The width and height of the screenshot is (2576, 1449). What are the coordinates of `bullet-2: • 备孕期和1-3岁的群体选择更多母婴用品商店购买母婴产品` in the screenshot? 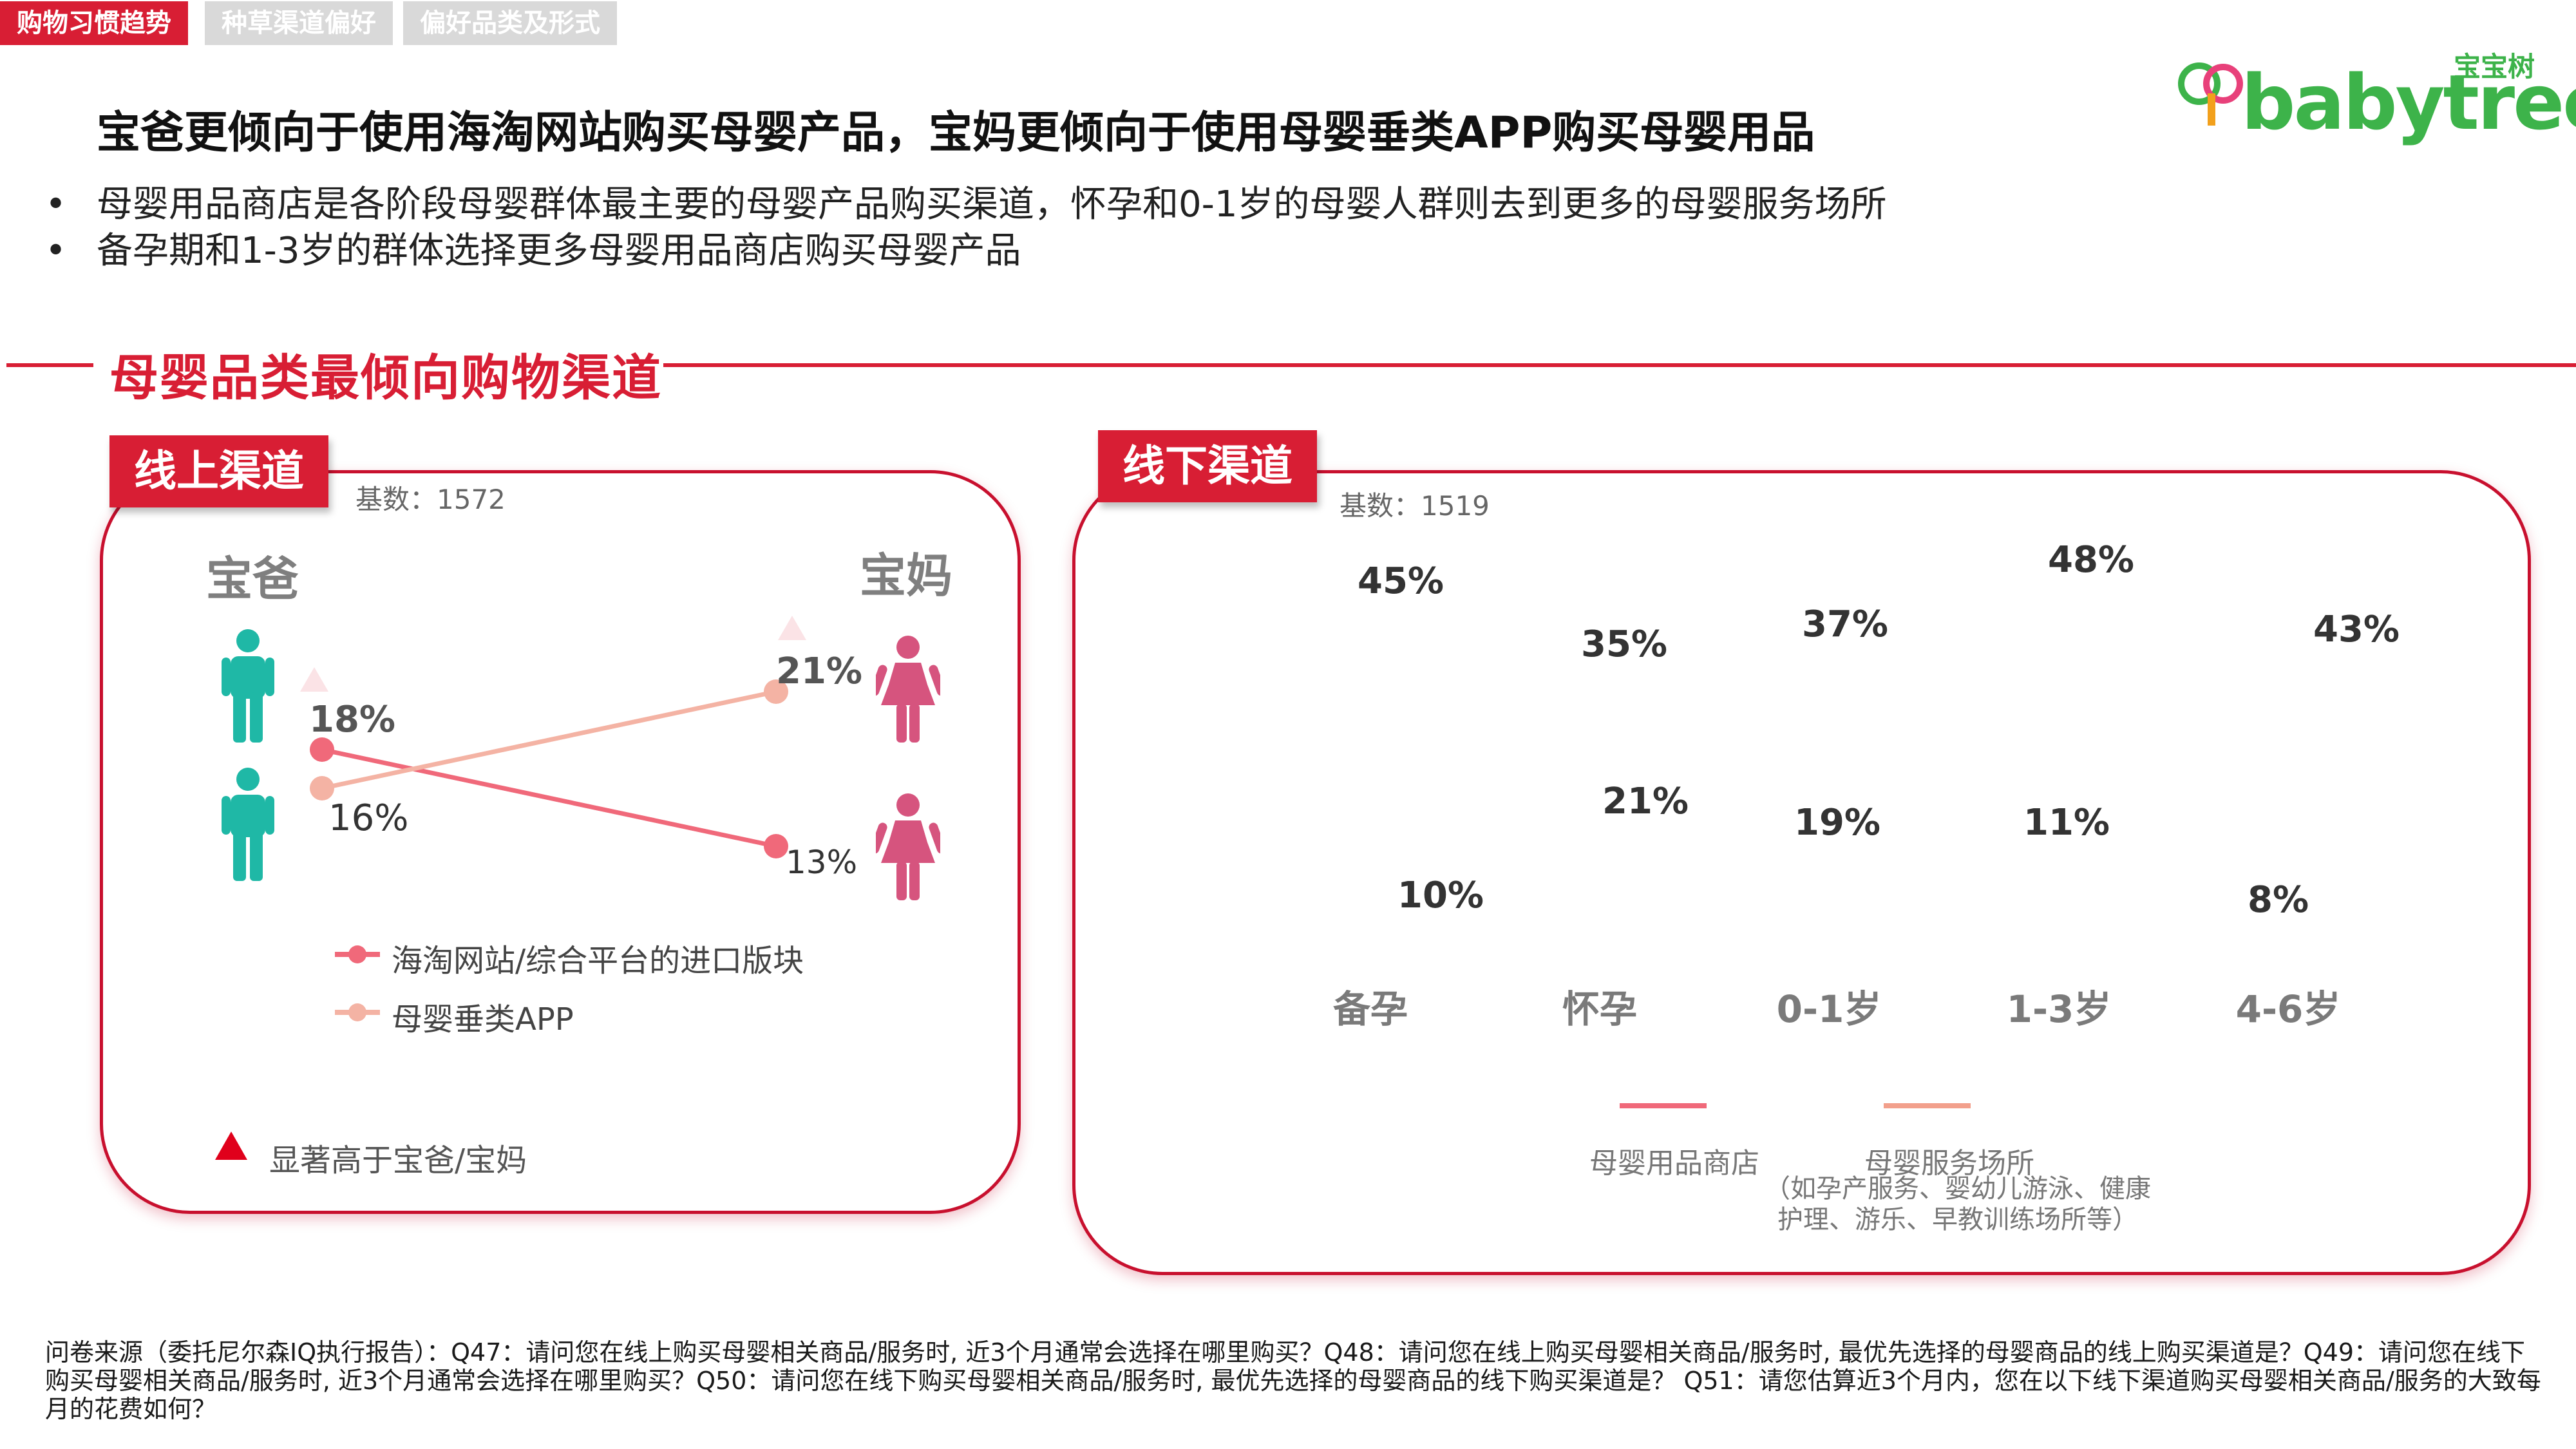 It's located at (533, 248).